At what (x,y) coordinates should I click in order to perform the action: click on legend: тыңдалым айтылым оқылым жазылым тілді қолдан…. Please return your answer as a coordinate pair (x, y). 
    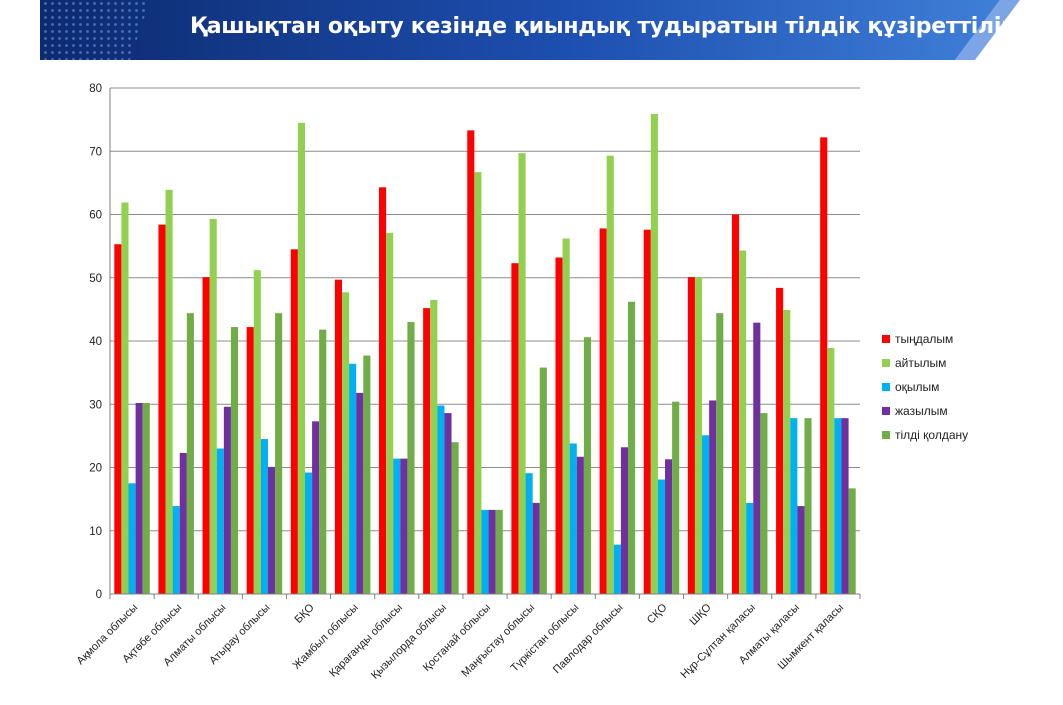
    Looking at the image, I should click on (925, 387).